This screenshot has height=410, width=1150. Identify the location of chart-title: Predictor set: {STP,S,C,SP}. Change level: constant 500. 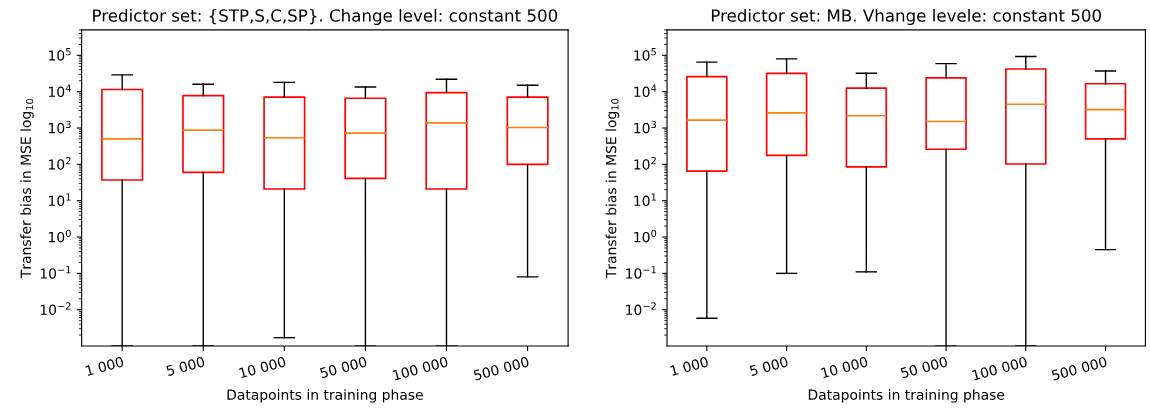
(325, 17).